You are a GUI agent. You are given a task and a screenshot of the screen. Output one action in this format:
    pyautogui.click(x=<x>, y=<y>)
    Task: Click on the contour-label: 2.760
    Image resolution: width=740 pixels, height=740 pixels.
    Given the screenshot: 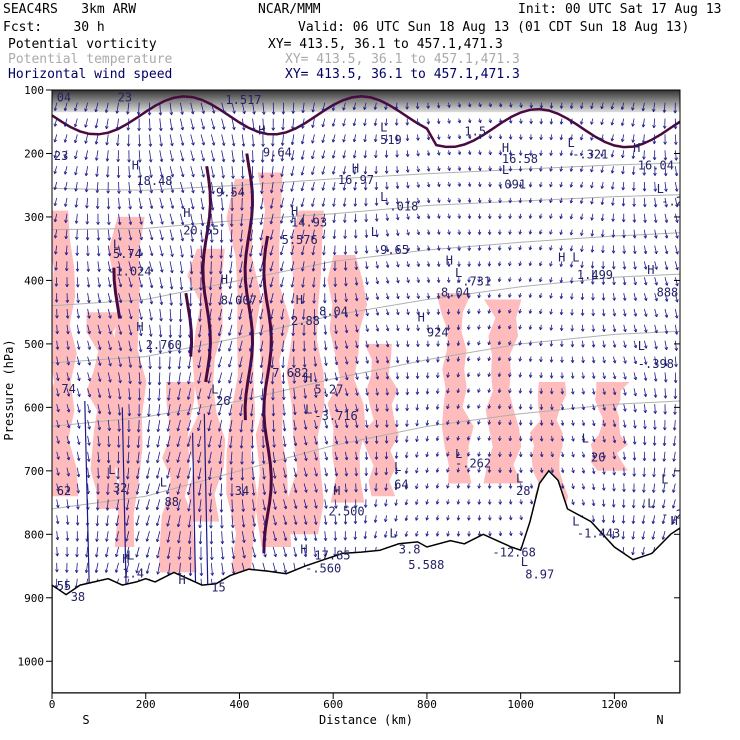 What is the action you would take?
    pyautogui.click(x=164, y=345)
    